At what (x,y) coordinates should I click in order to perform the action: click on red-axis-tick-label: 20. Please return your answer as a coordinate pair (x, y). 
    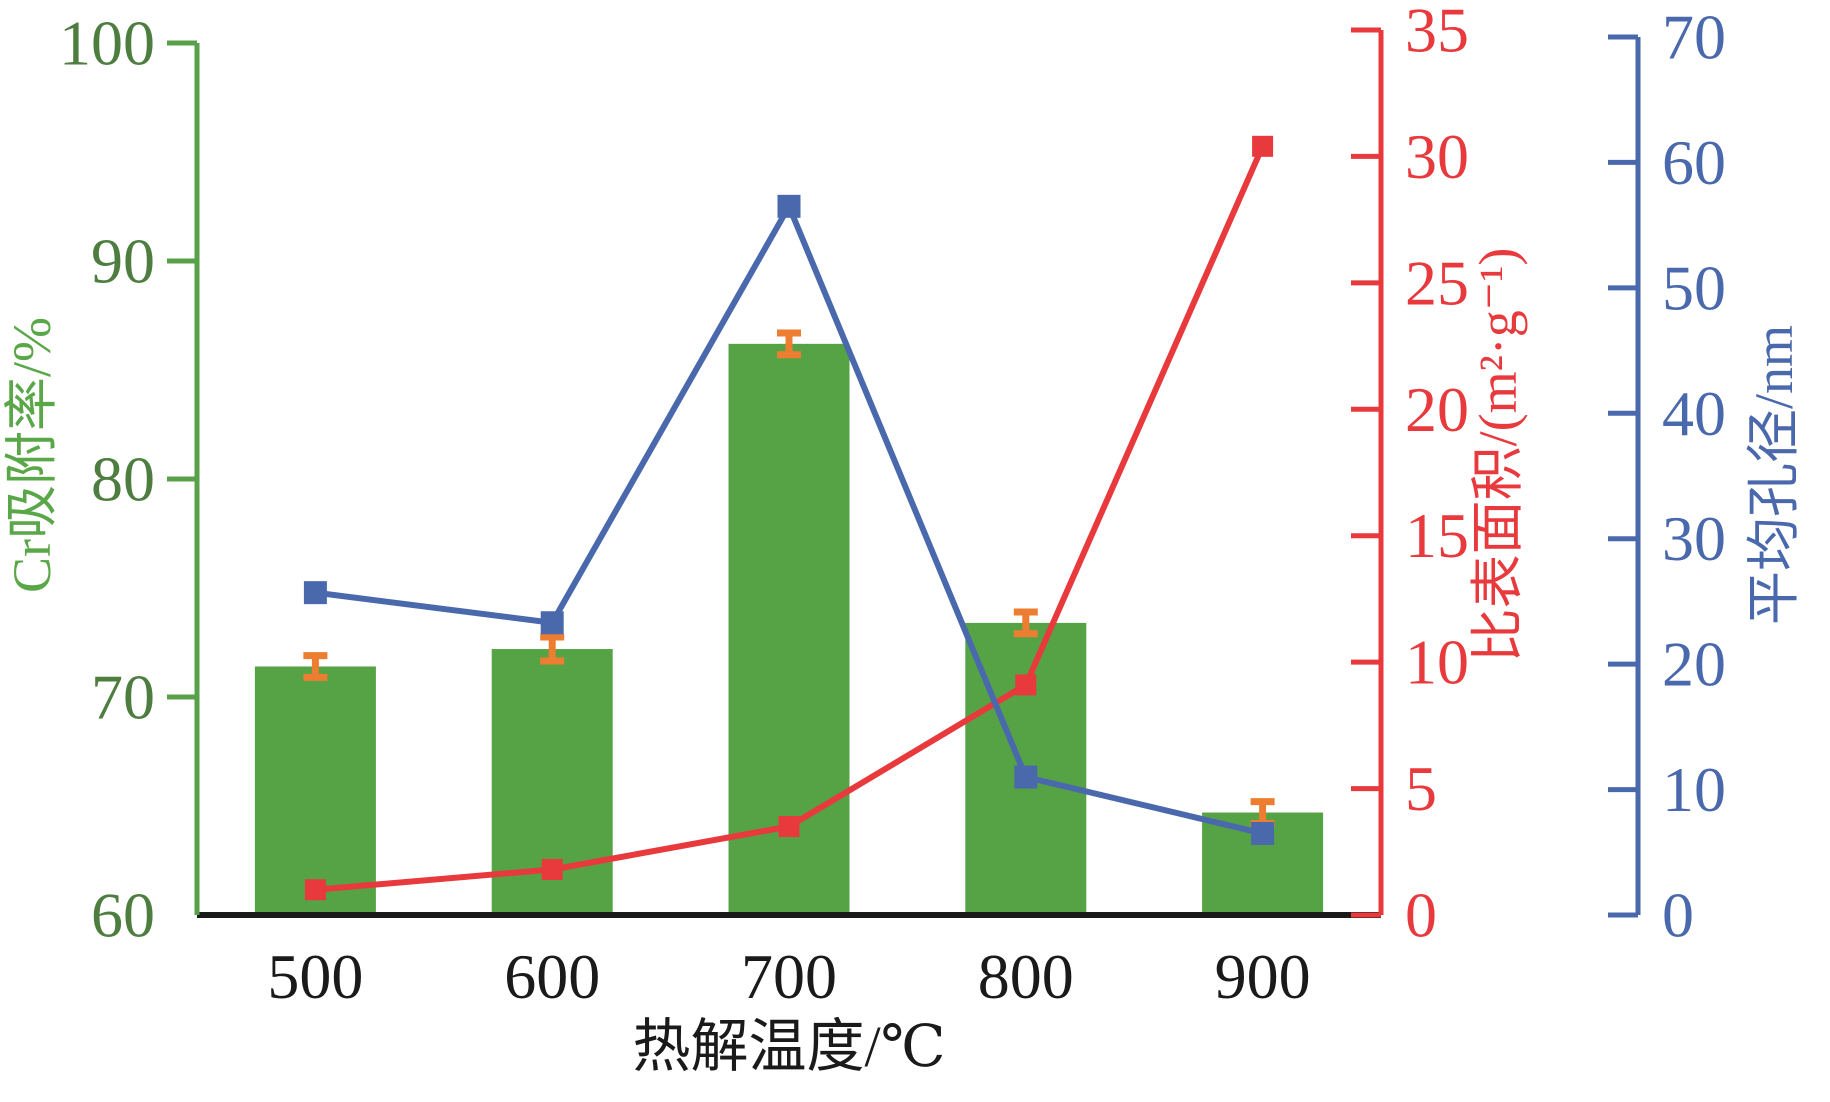
    Looking at the image, I should click on (1437, 409).